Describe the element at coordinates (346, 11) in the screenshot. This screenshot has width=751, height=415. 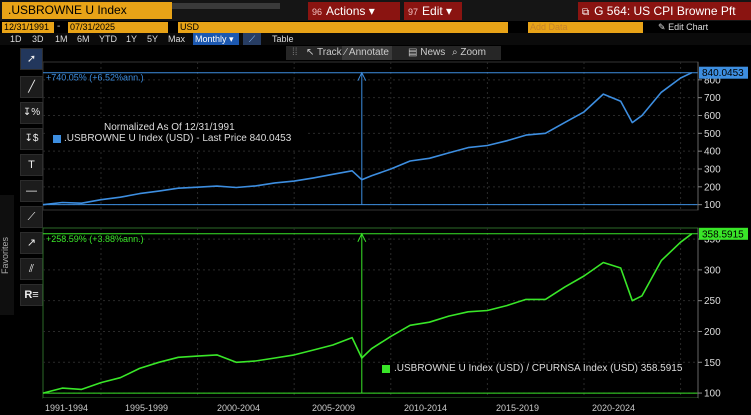
I see `actions-label: Actions` at that location.